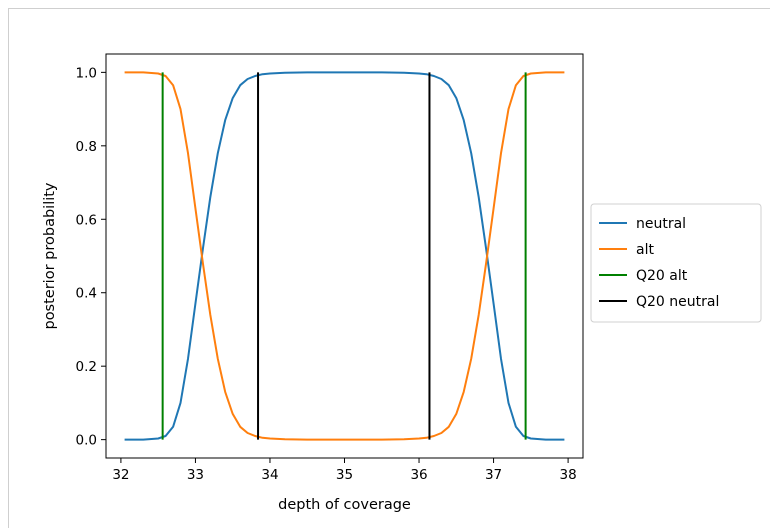 This screenshot has width=771, height=528. I want to click on y-tick-label: 1.0, so click(86, 73).